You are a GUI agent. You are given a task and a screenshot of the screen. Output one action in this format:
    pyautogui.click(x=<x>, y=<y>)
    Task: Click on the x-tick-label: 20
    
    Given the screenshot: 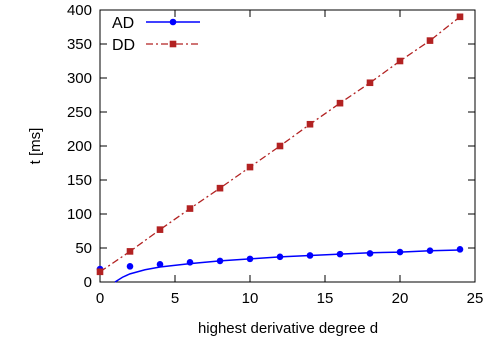 What is the action you would take?
    pyautogui.click(x=400, y=298)
    